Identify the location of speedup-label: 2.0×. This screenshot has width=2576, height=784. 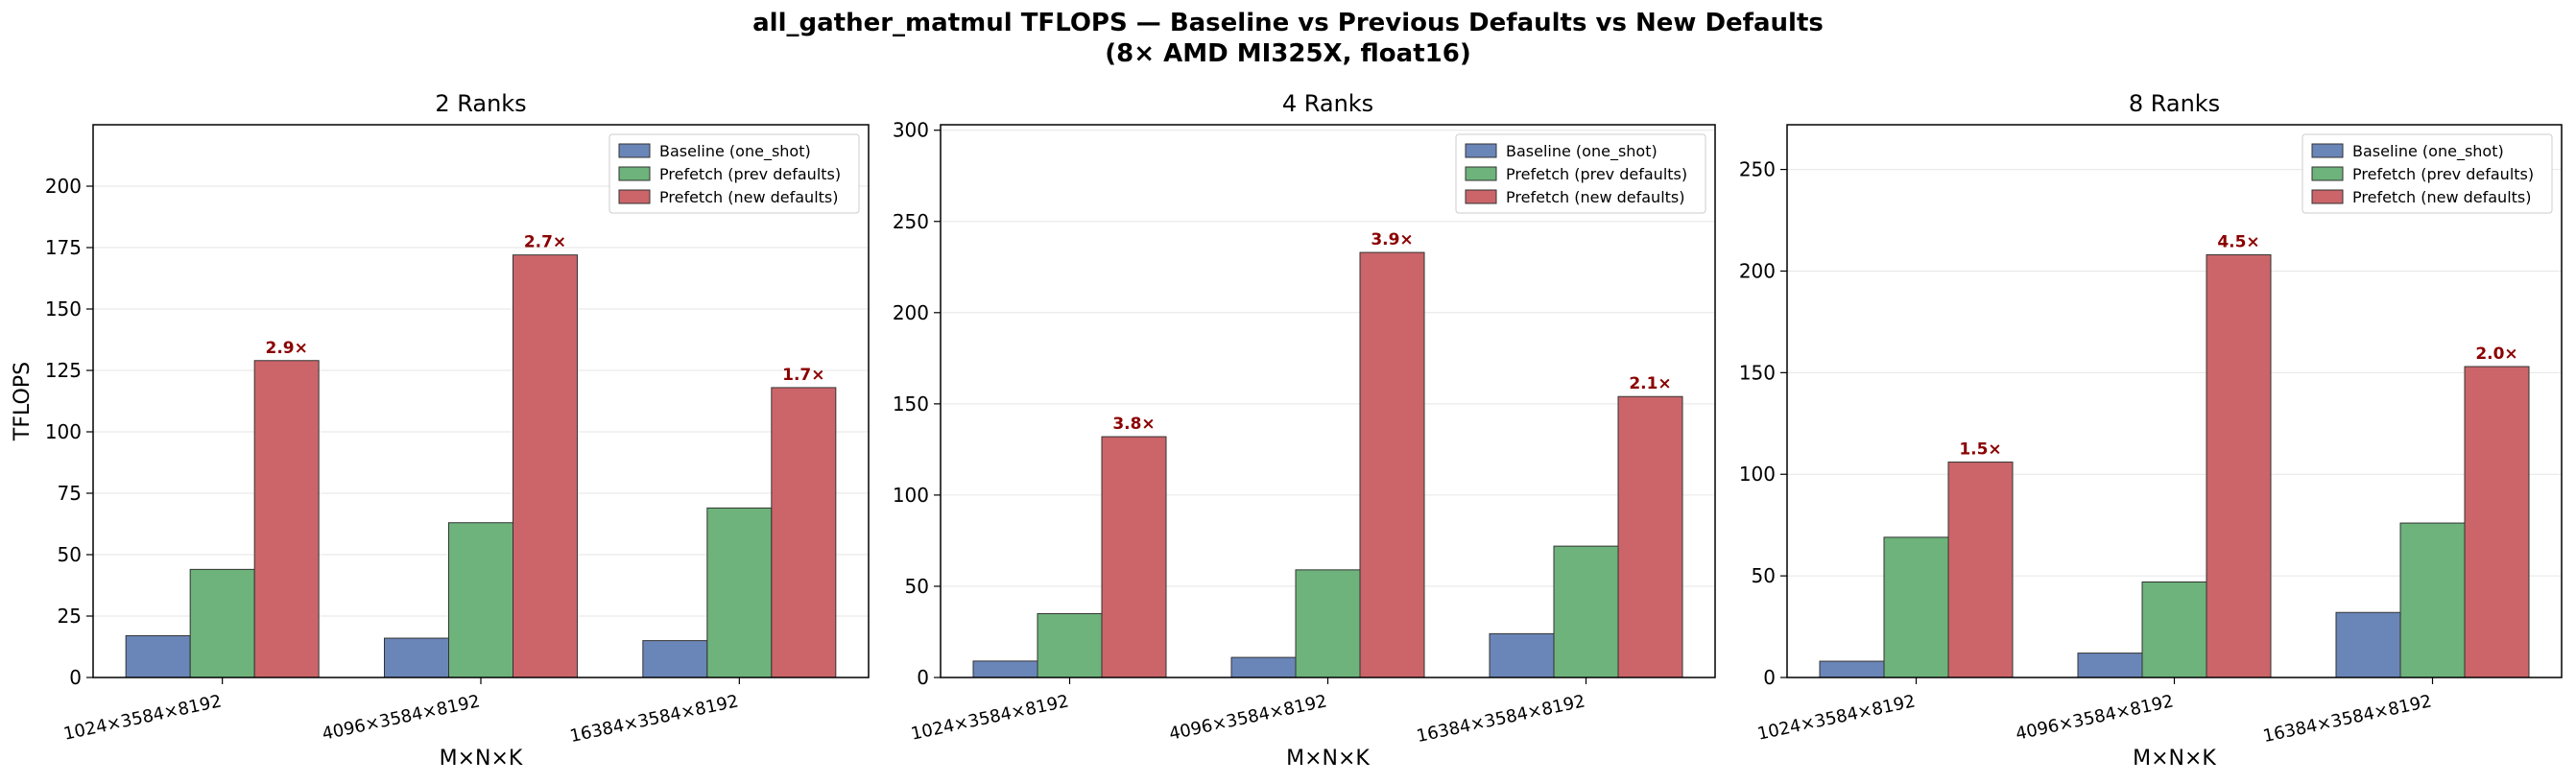
(2496, 354).